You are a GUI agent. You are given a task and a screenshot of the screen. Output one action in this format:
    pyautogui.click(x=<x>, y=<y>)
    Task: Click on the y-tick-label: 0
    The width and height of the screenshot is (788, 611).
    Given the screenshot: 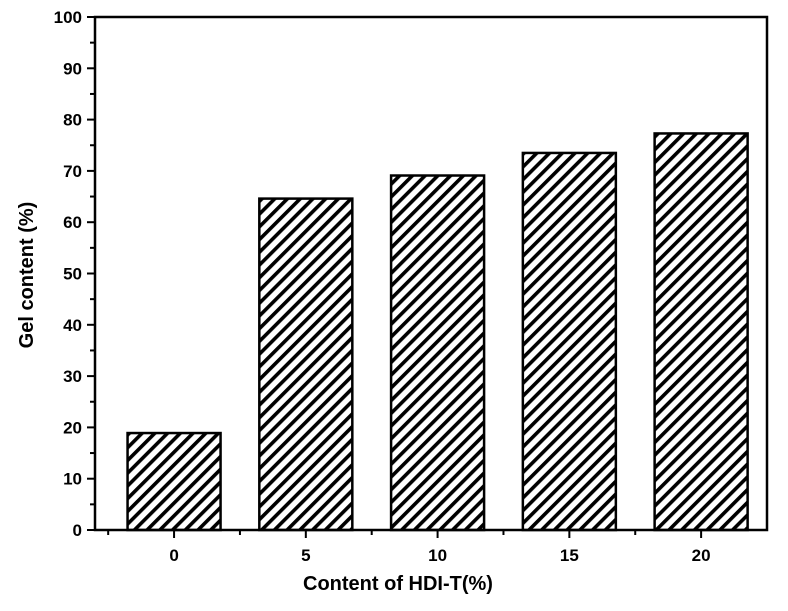 What is the action you would take?
    pyautogui.click(x=77, y=530)
    